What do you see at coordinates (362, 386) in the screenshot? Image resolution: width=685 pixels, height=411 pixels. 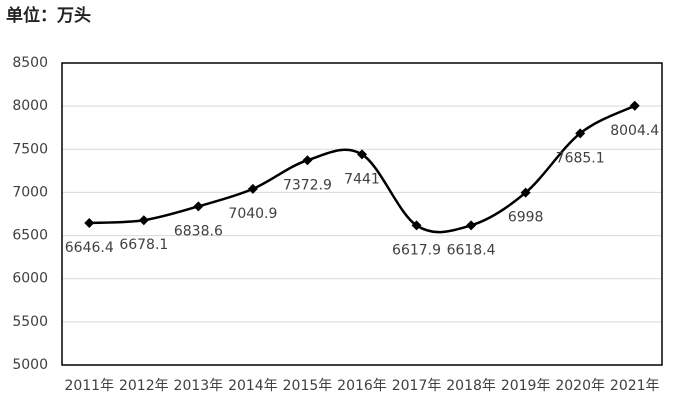 I see `x-tick-label: 2016年` at bounding box center [362, 386].